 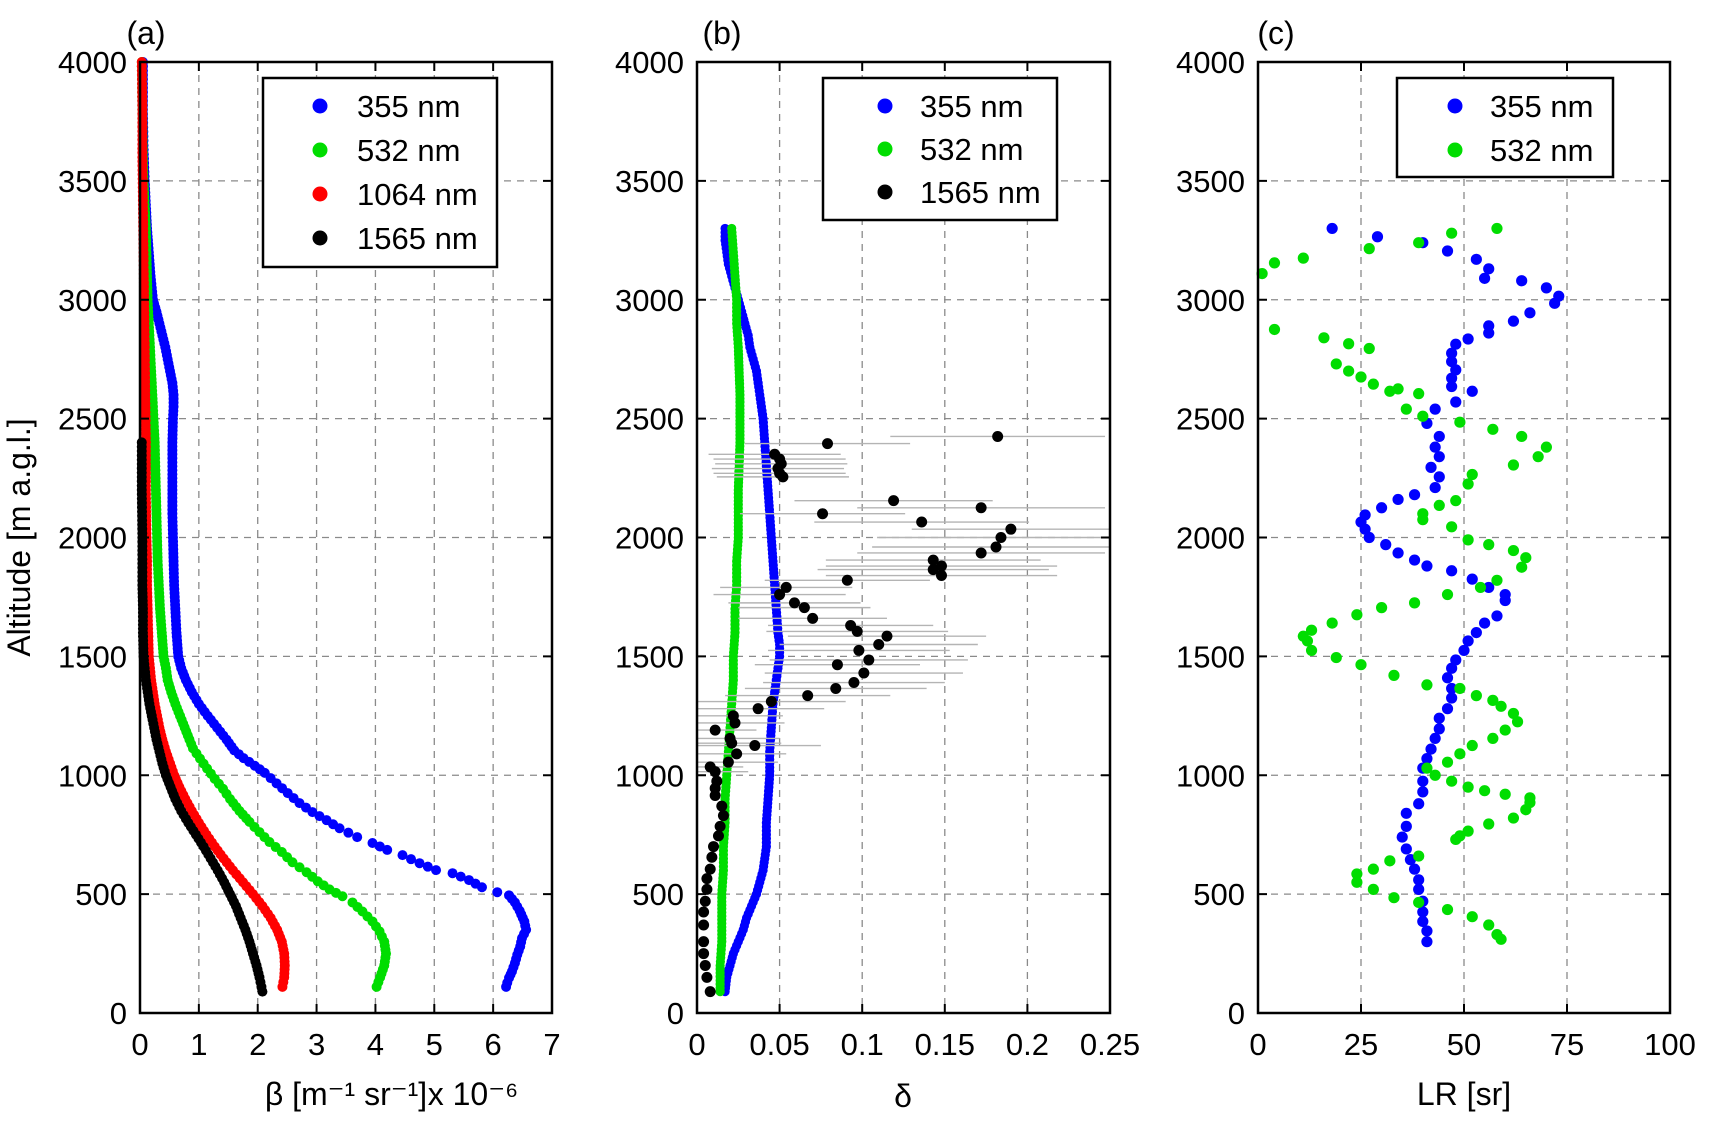 I want to click on panel-b-series-355nm, so click(x=752, y=610).